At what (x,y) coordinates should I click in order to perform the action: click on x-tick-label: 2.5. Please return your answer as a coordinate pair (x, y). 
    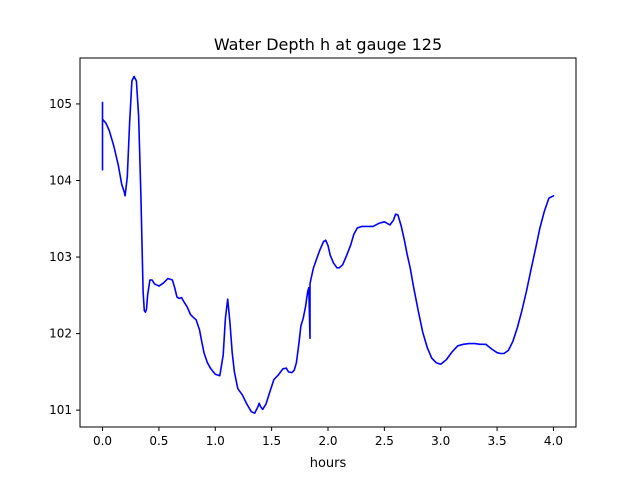
    Looking at the image, I should click on (384, 441).